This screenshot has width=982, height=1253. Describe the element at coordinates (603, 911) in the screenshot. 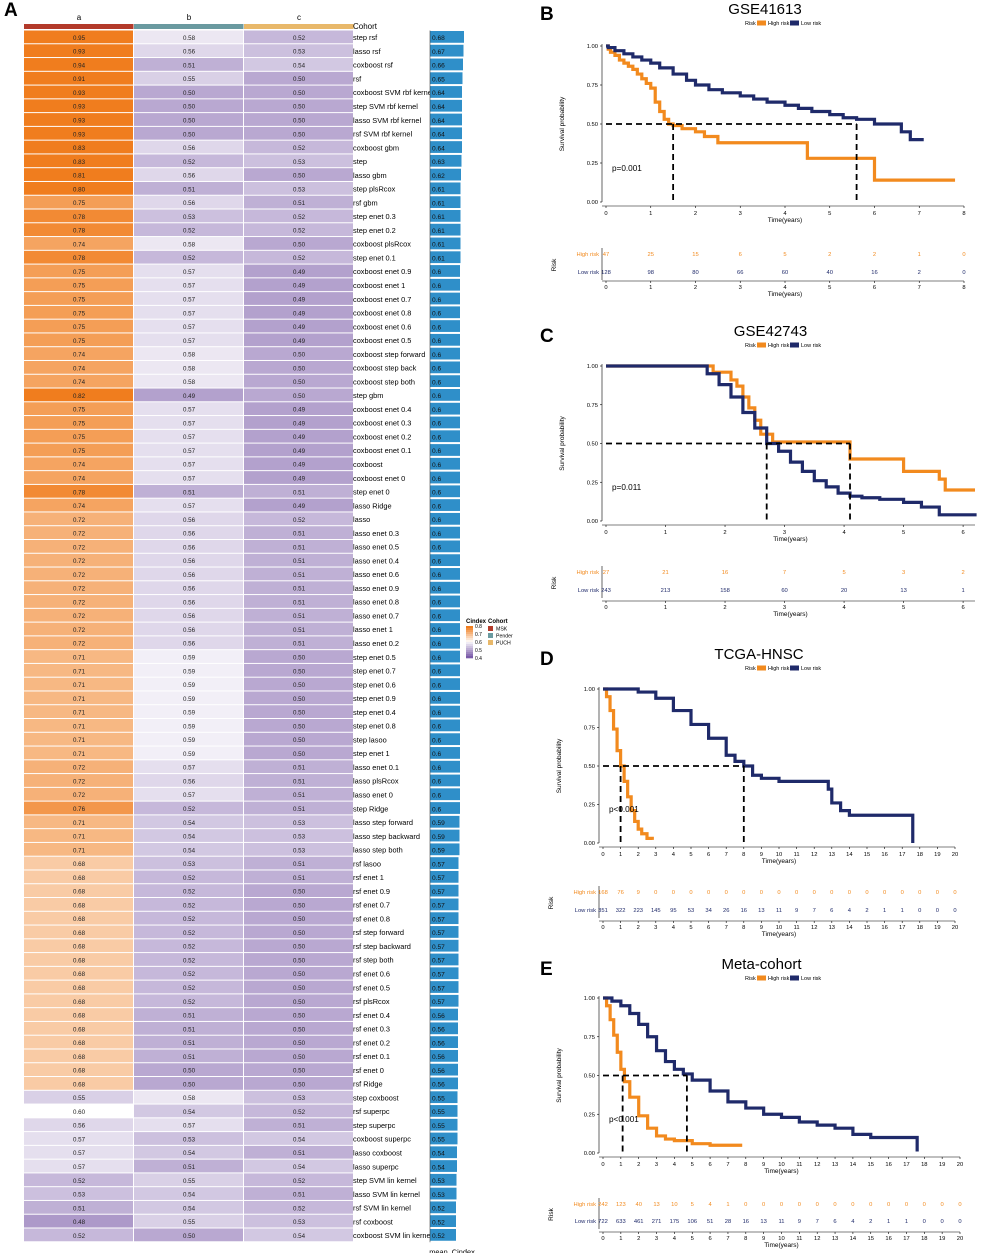

I see `risk-count-low: 351` at that location.